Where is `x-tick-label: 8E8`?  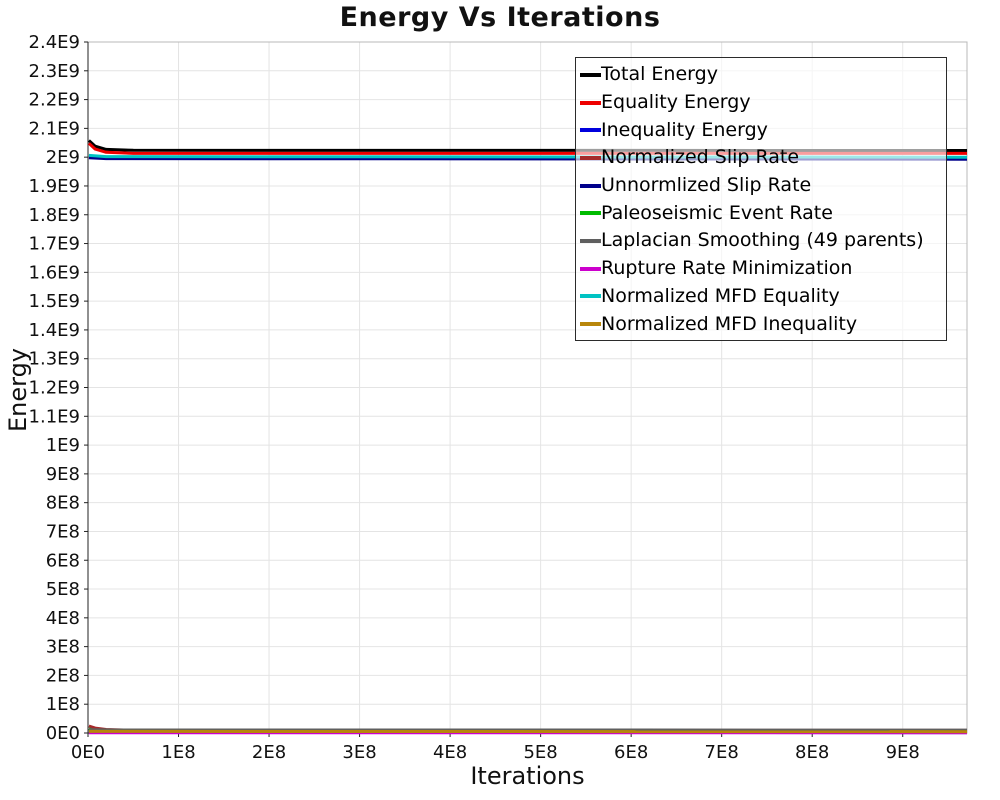 x-tick-label: 8E8 is located at coordinates (812, 752).